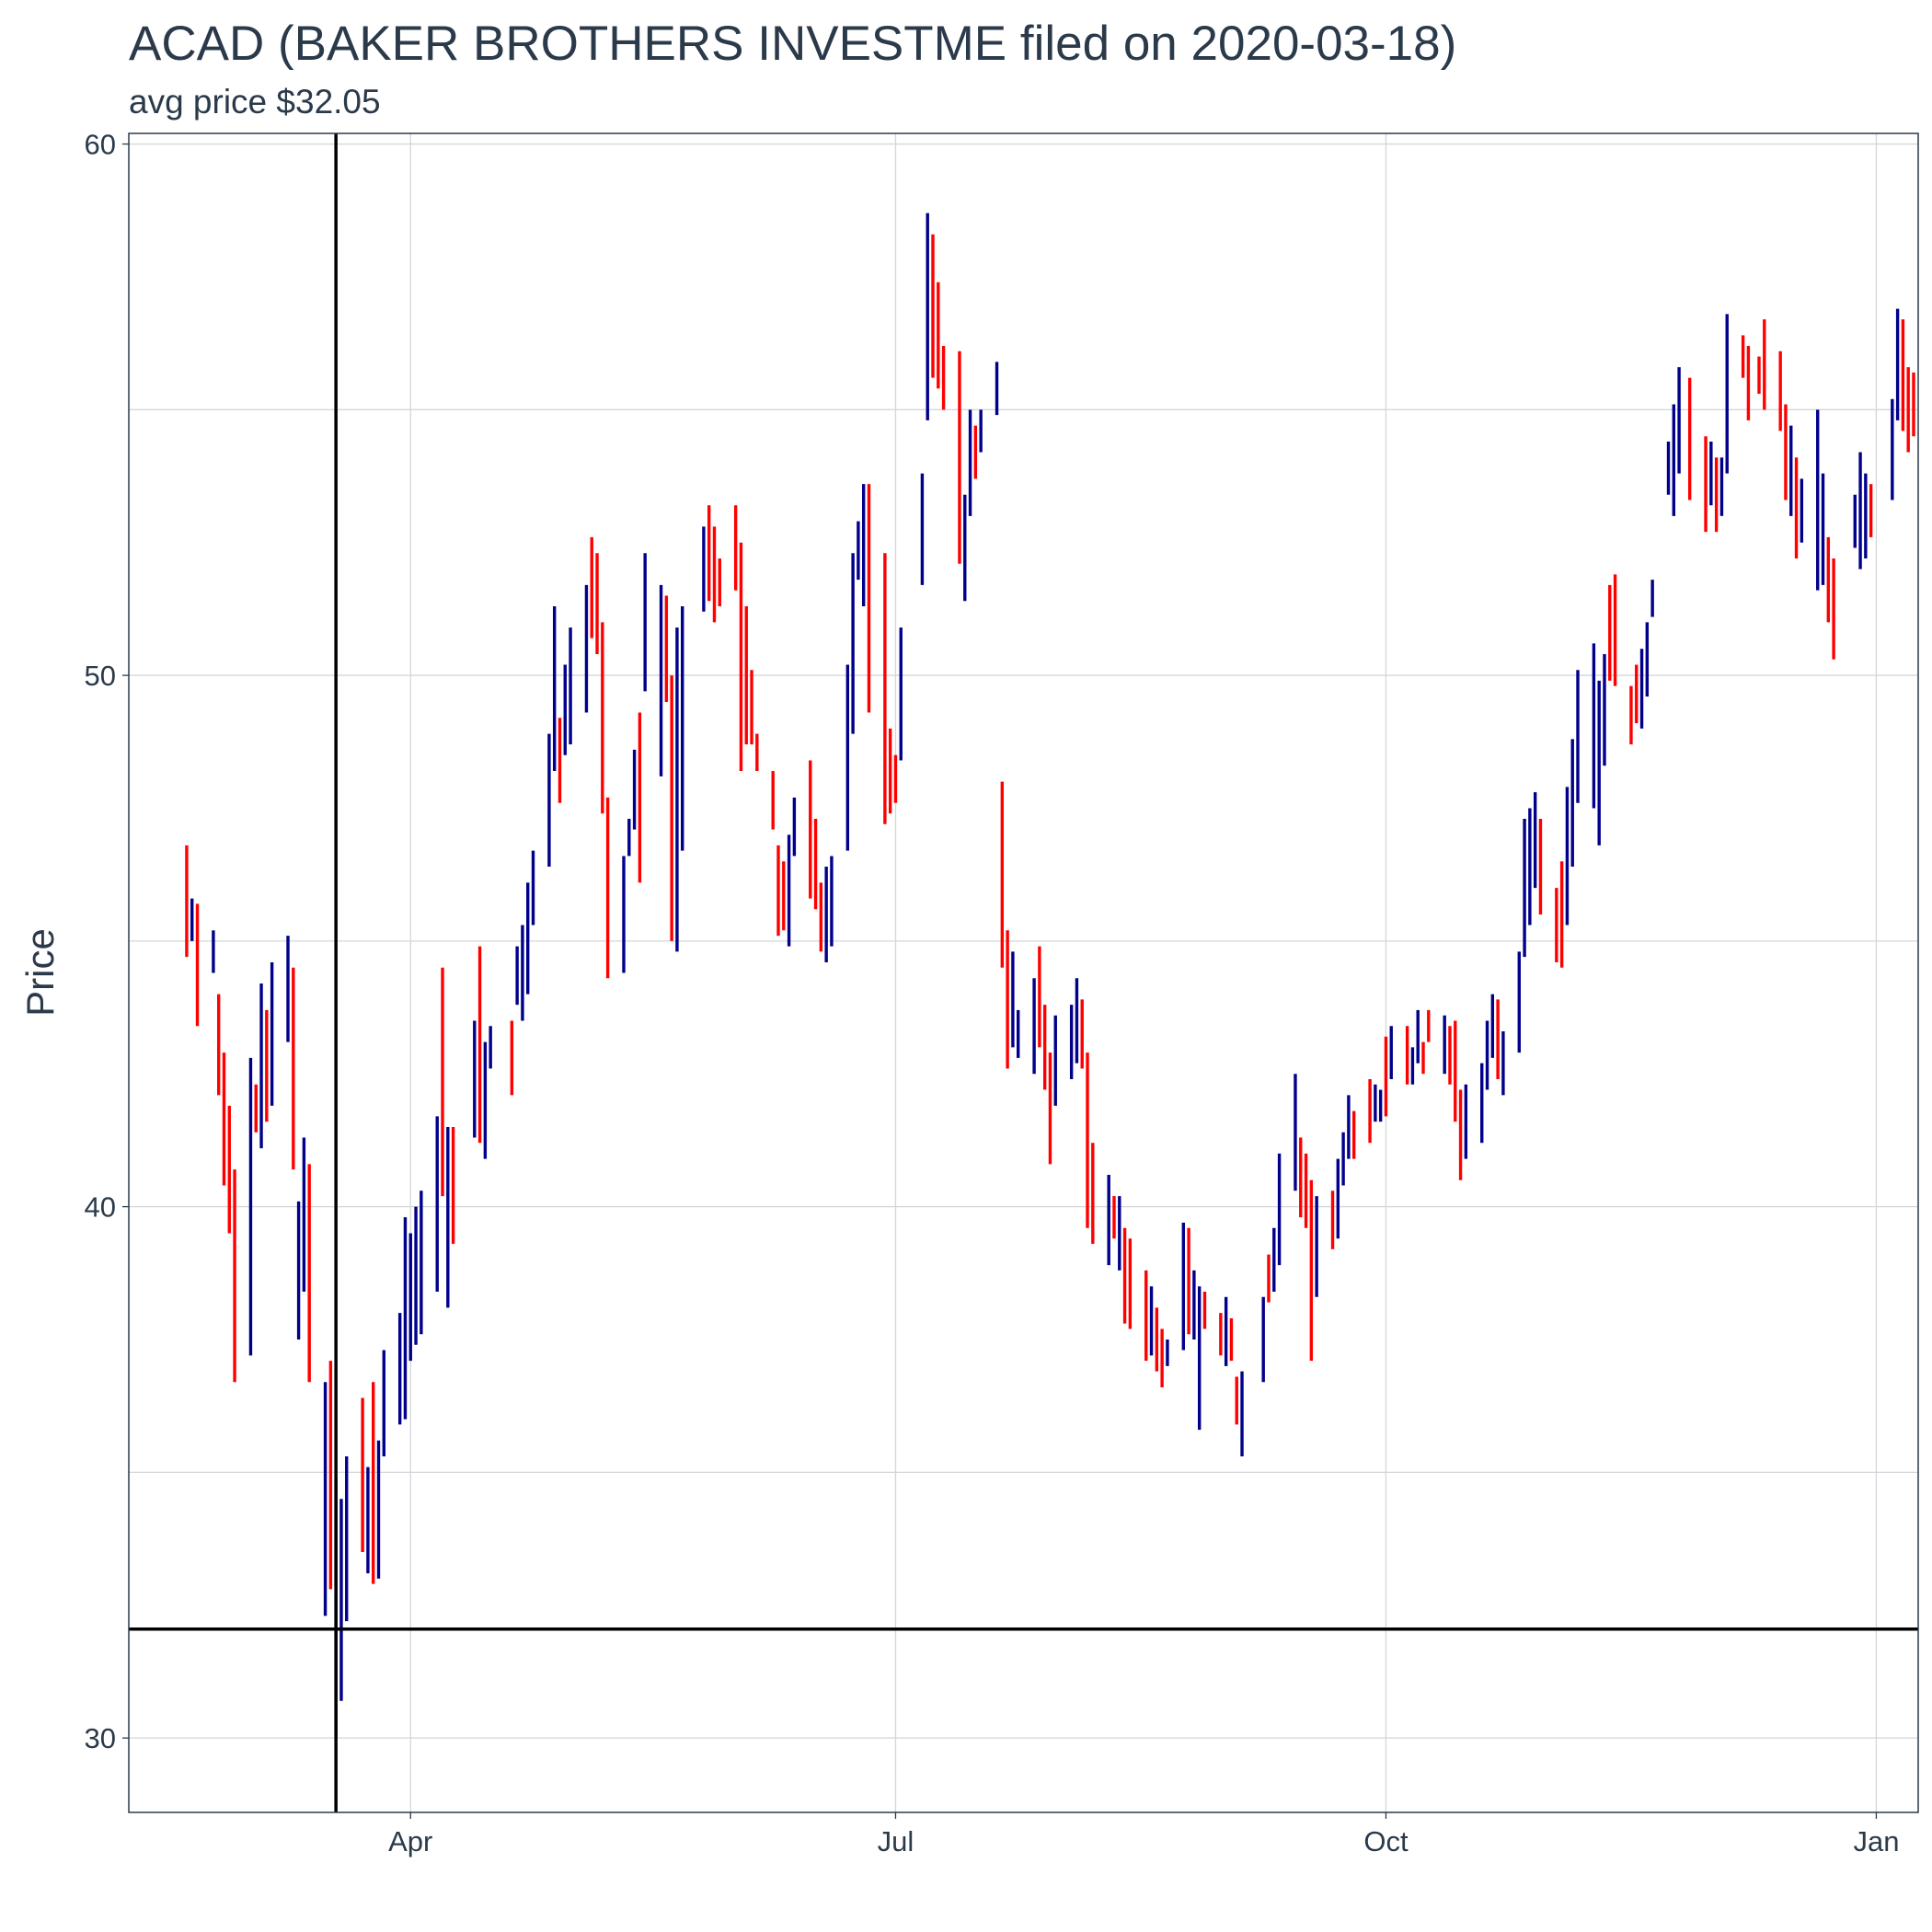  I want to click on y-axis-title: Price, so click(40, 972).